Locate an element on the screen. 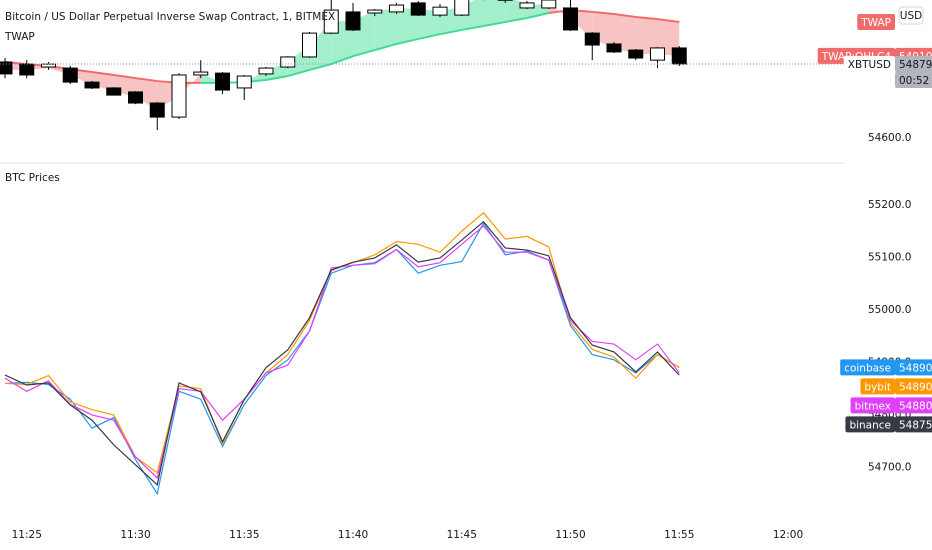  price-tag-label: 54890.6 is located at coordinates (915, 368).